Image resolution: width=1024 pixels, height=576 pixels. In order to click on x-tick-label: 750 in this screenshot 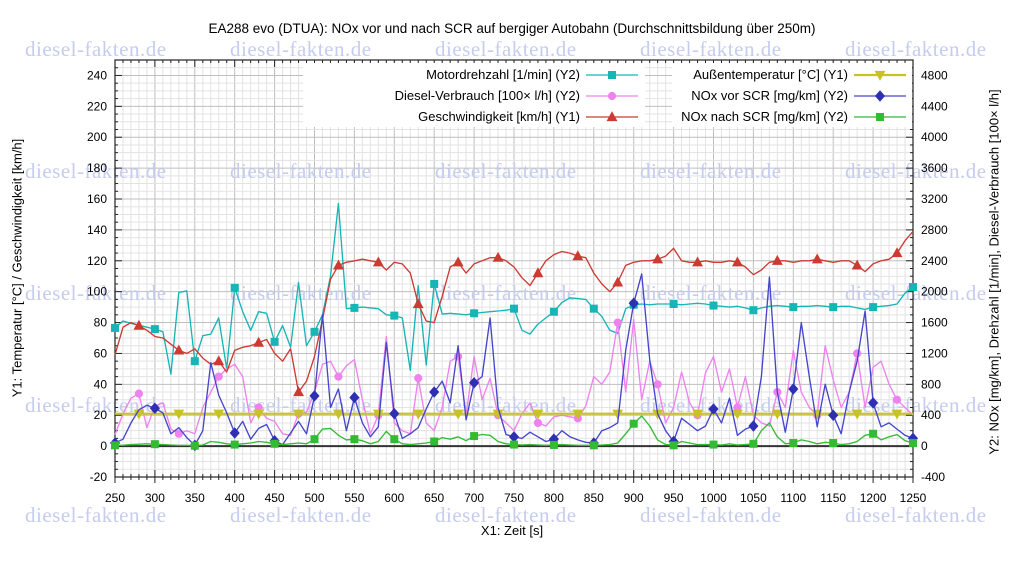, I will do `click(514, 498)`.